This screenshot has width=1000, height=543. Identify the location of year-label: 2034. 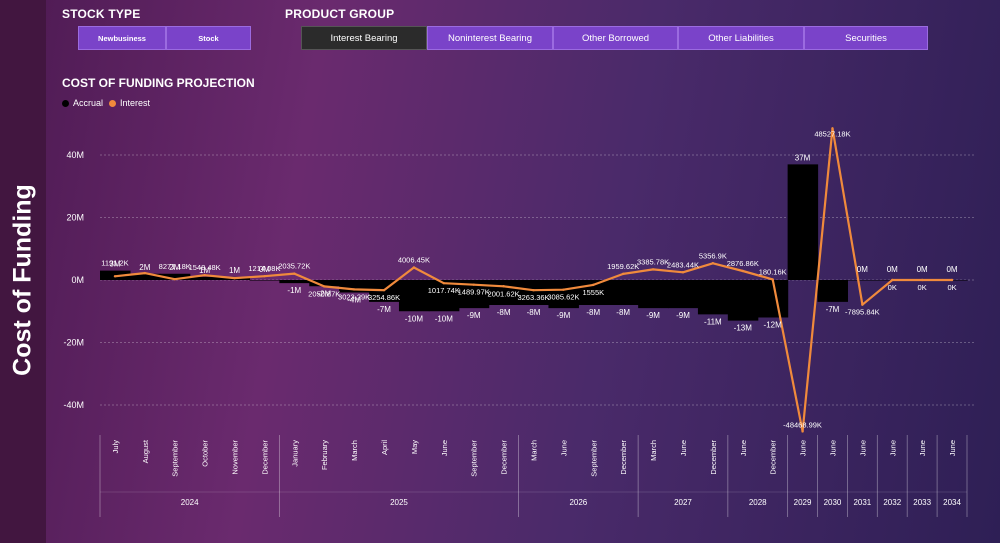
(952, 502).